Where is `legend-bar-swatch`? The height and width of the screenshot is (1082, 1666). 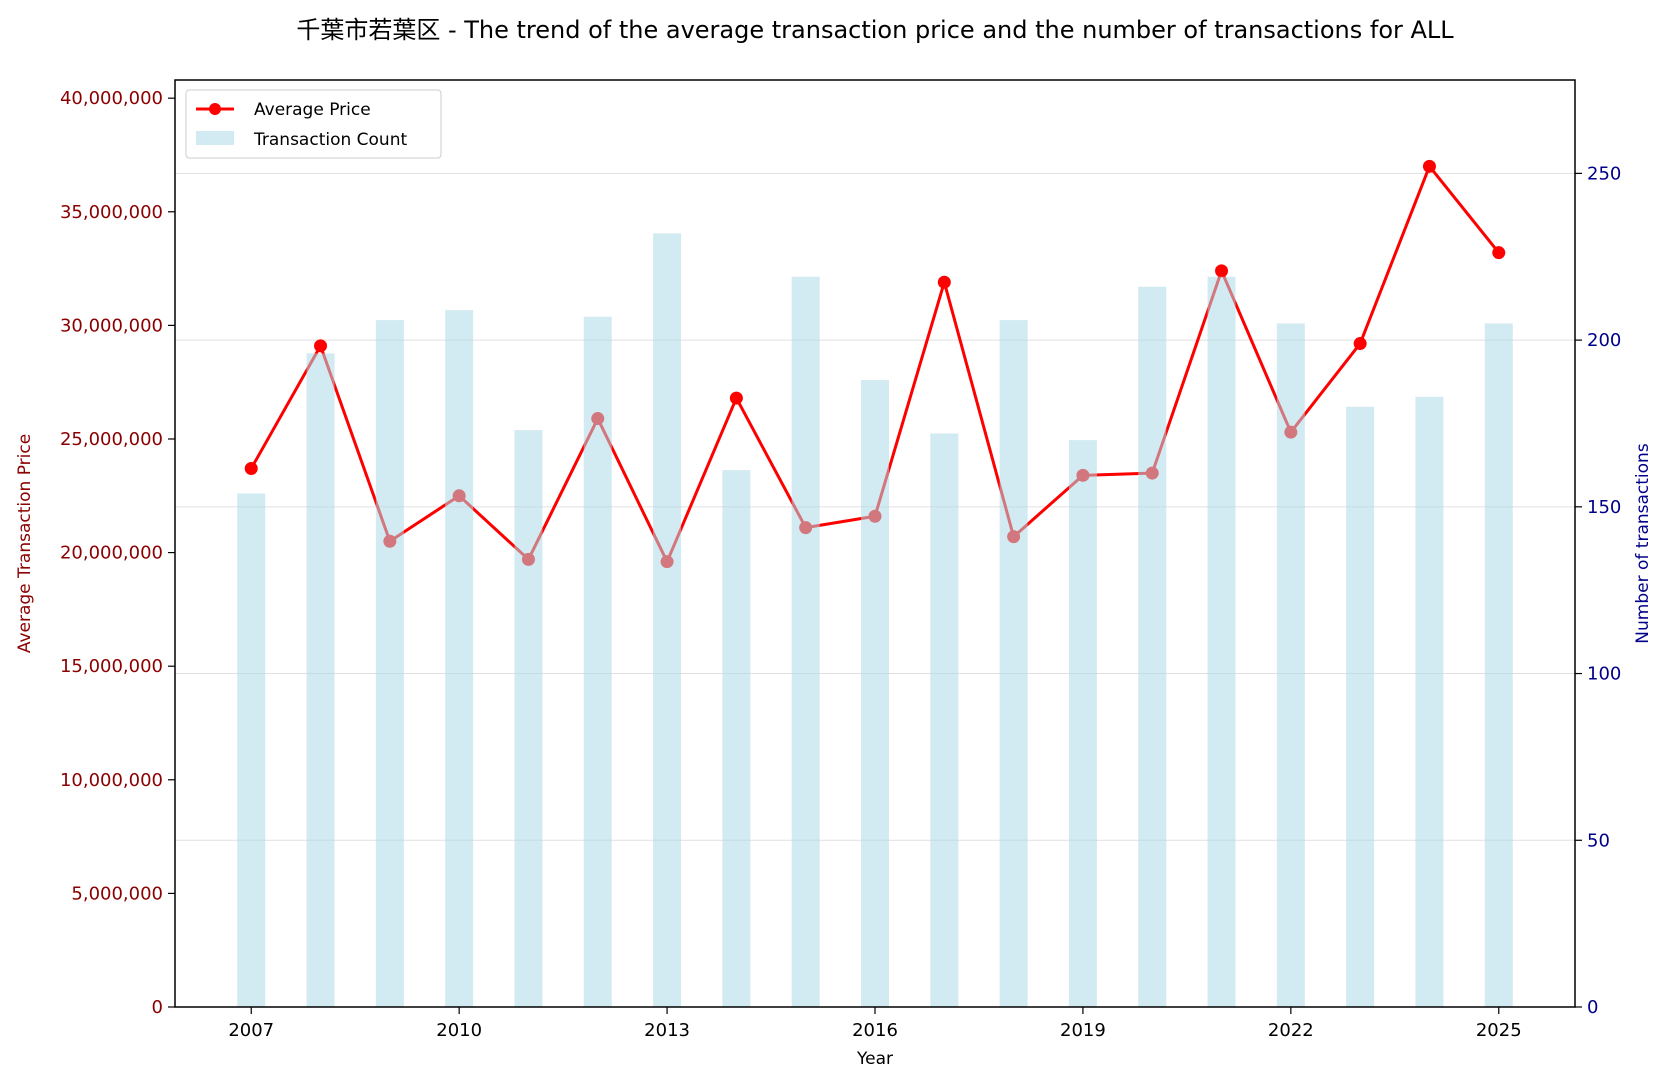
legend-bar-swatch is located at coordinates (215, 138).